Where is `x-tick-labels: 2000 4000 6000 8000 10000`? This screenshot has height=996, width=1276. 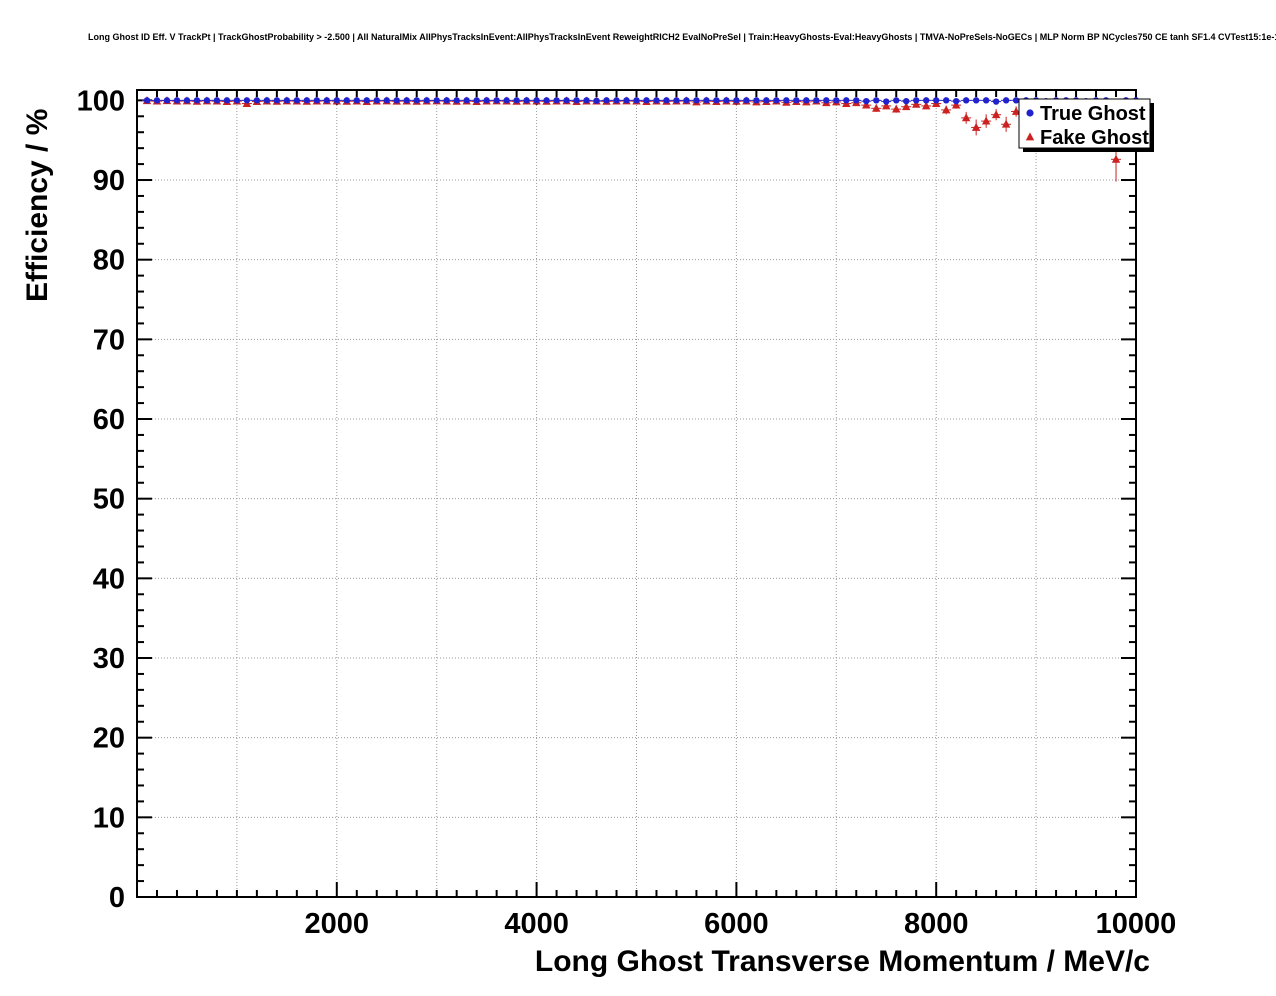 x-tick-labels: 2000 4000 6000 8000 10000 is located at coordinates (741, 924).